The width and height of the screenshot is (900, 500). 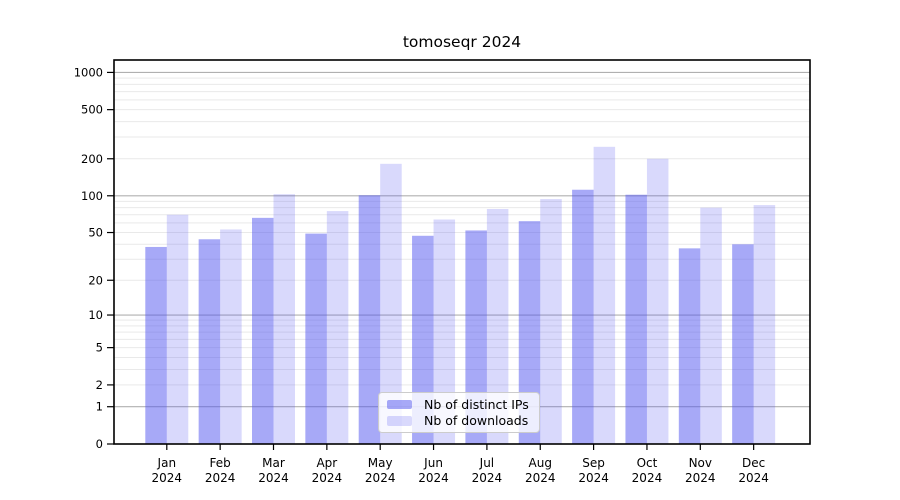 What do you see at coordinates (95, 233) in the screenshot?
I see `y-tick-label: 50` at bounding box center [95, 233].